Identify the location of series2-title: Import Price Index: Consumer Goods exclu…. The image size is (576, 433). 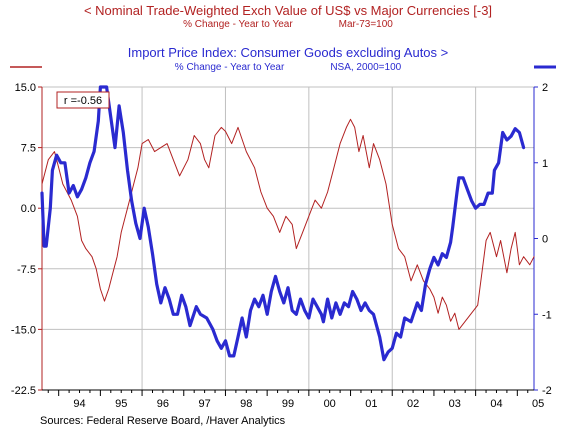
(288, 52).